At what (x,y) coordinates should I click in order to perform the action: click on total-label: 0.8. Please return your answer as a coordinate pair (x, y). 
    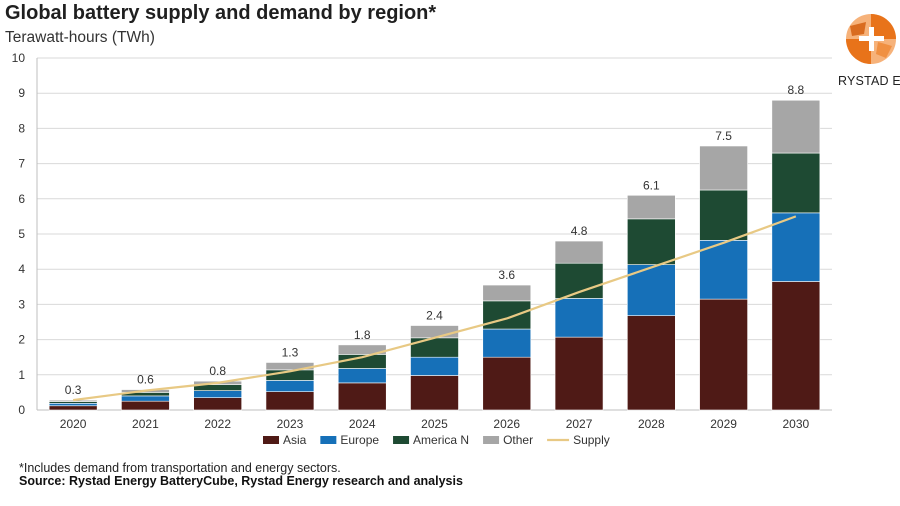
    Looking at the image, I should click on (217, 371).